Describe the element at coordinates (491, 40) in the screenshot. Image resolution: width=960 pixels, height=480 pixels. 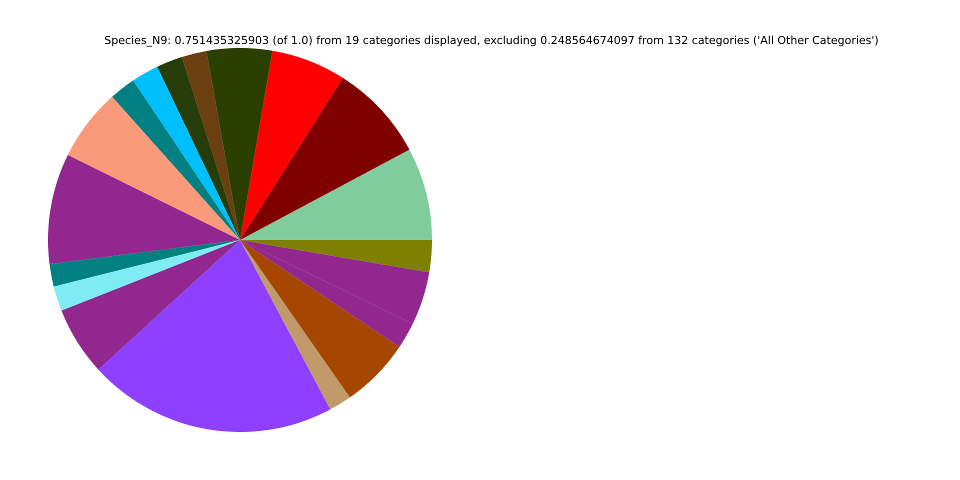
I see `text: Species_N9: 0.751435325903 (of 1.0) from 19 categories displayed, excluding 0.248564674097 from 132 categories ('All Other Categories')` at that location.